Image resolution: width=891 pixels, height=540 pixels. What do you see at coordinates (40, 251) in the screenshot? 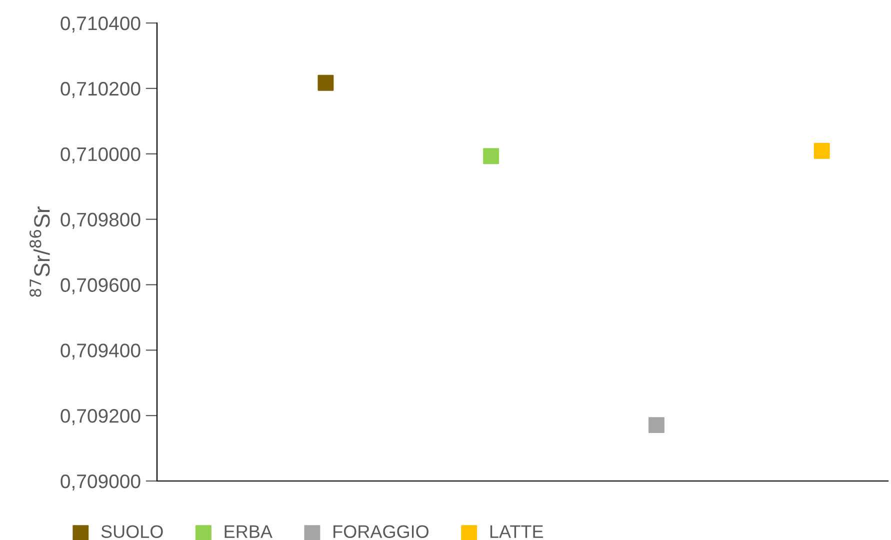
I see `y-axis-title: $^{87}$Sr/$^{86}$Sr` at bounding box center [40, 251].